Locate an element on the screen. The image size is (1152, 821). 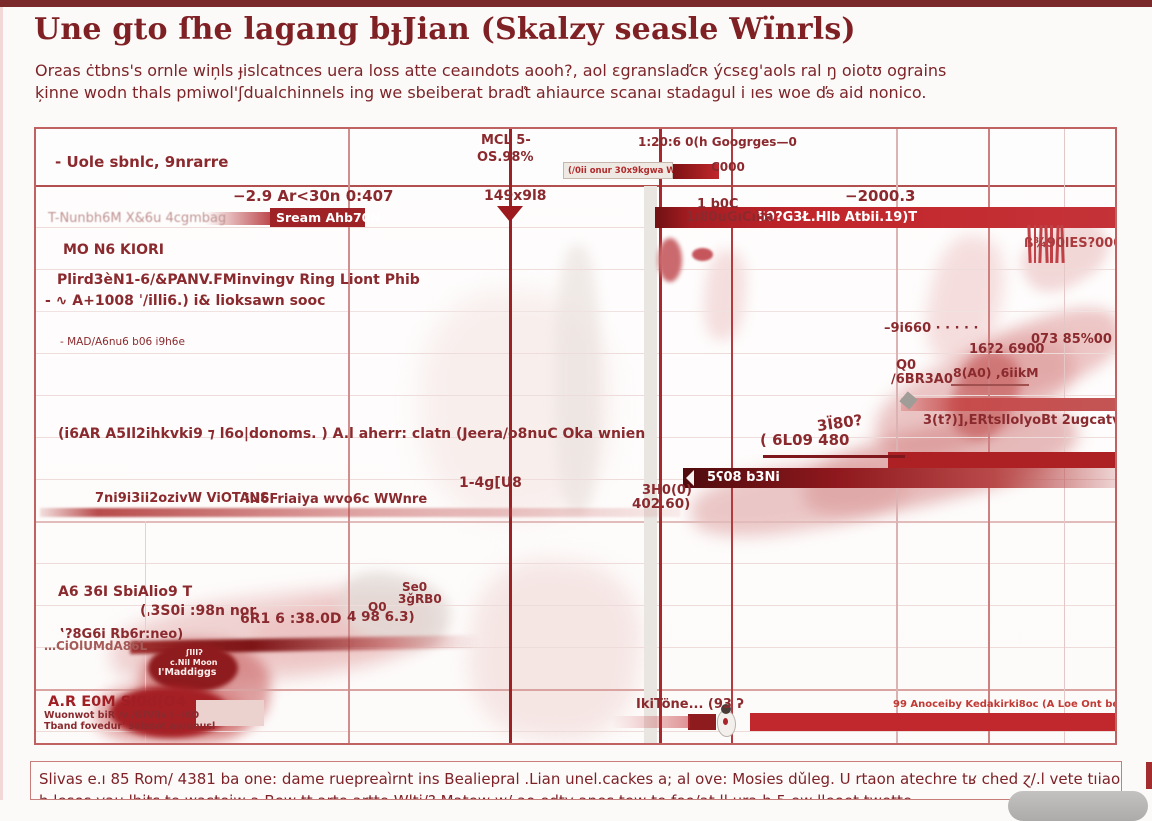
row-label-13: A.R E0M SI0d(O4 is located at coordinates (117, 702).